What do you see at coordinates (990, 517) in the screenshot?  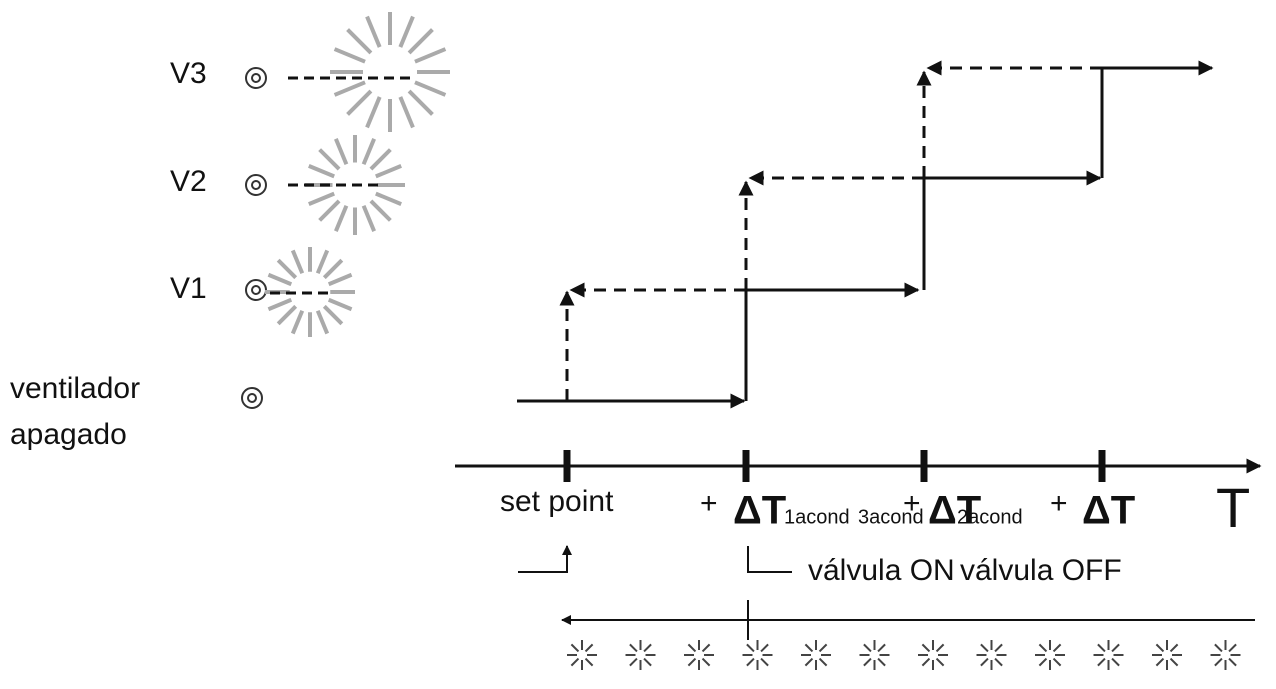 I see `subscript: 2acond` at bounding box center [990, 517].